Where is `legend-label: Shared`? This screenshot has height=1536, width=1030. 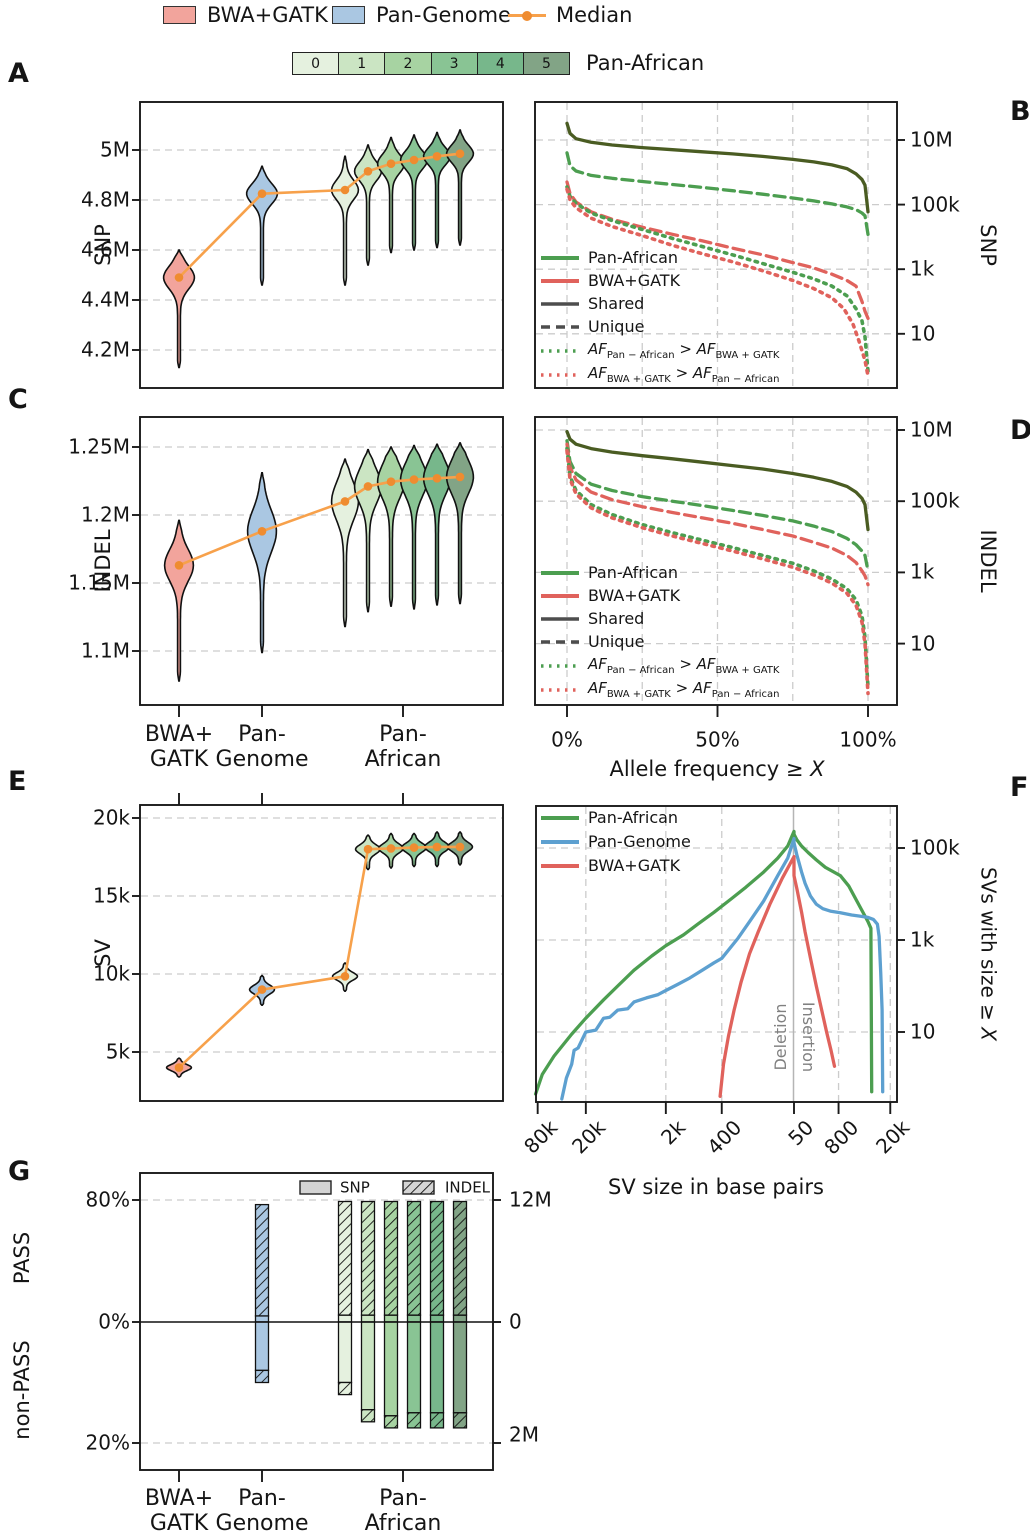
legend-label: Shared is located at coordinates (616, 618).